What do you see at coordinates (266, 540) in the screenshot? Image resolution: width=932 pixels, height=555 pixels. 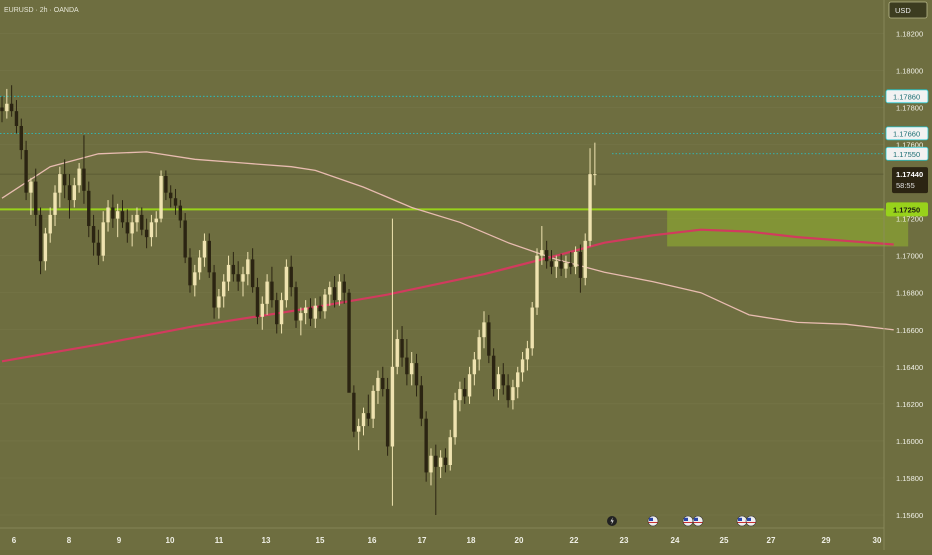 I see `time-tick-label: 13` at bounding box center [266, 540].